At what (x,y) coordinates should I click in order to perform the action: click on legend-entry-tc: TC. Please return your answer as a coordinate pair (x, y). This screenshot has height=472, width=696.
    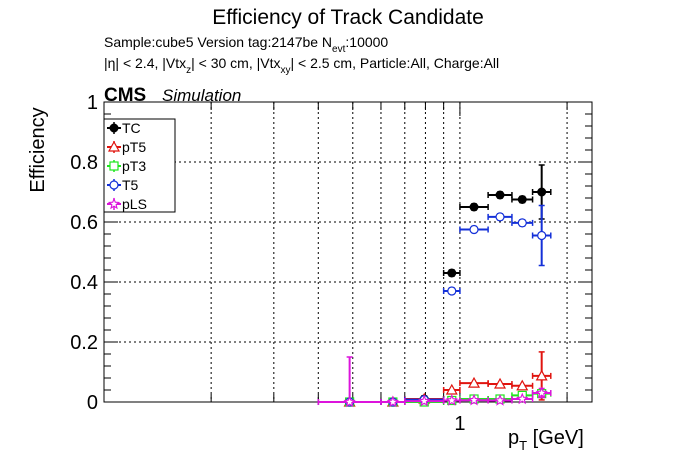
    Looking at the image, I should click on (124, 128).